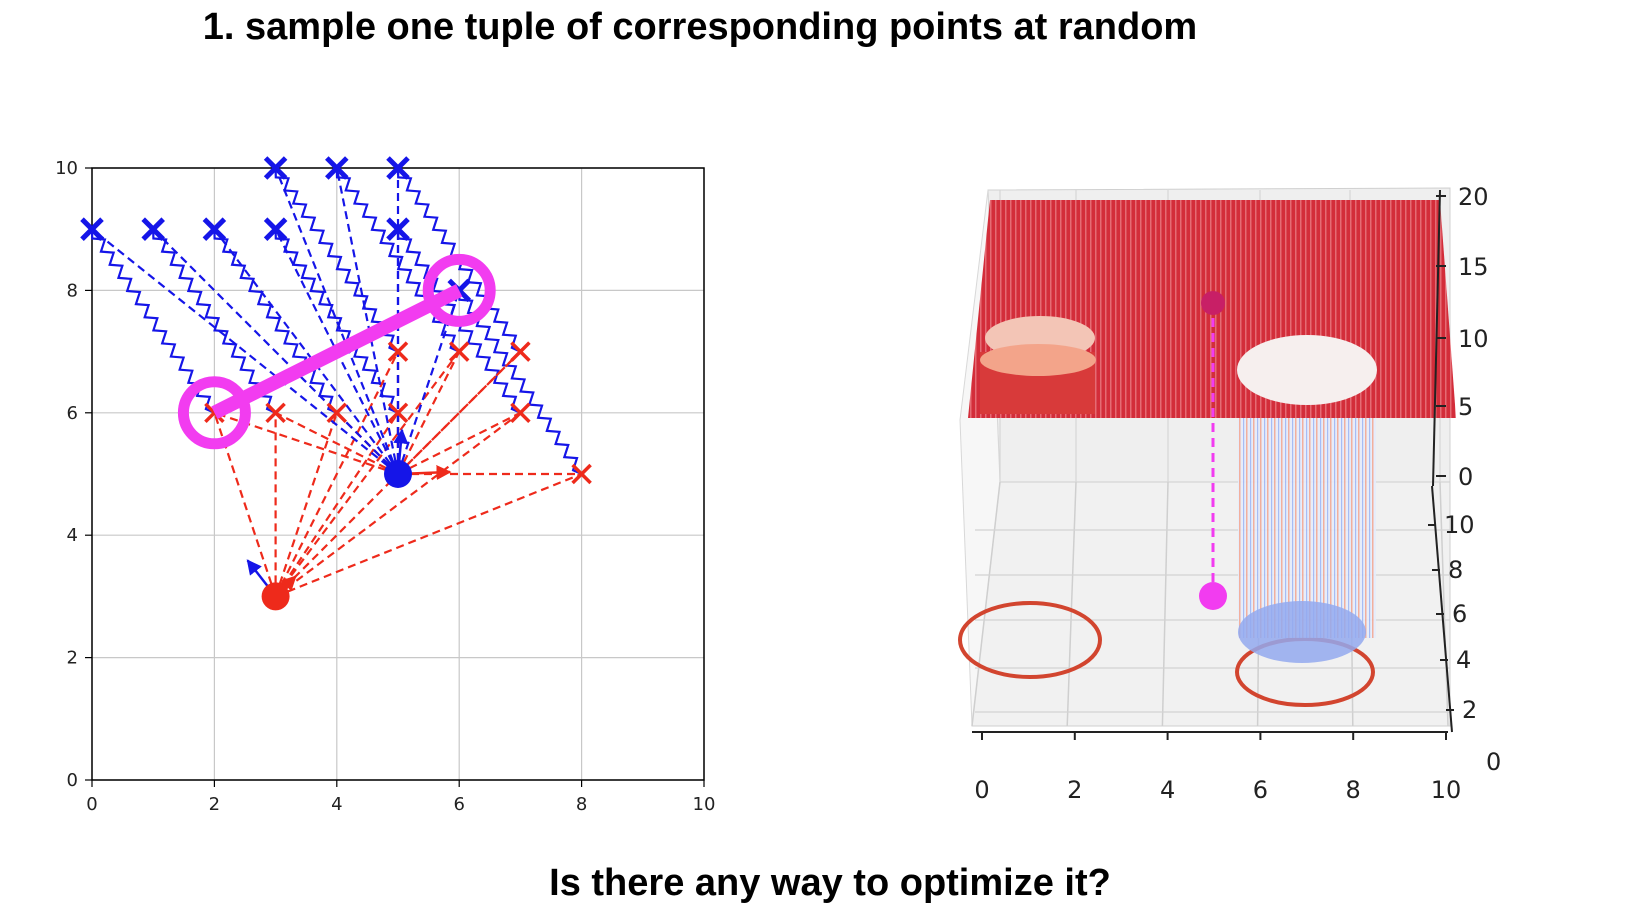  Describe the element at coordinates (1465, 477) in the screenshot. I see `z3d-tick-label: 0` at that location.